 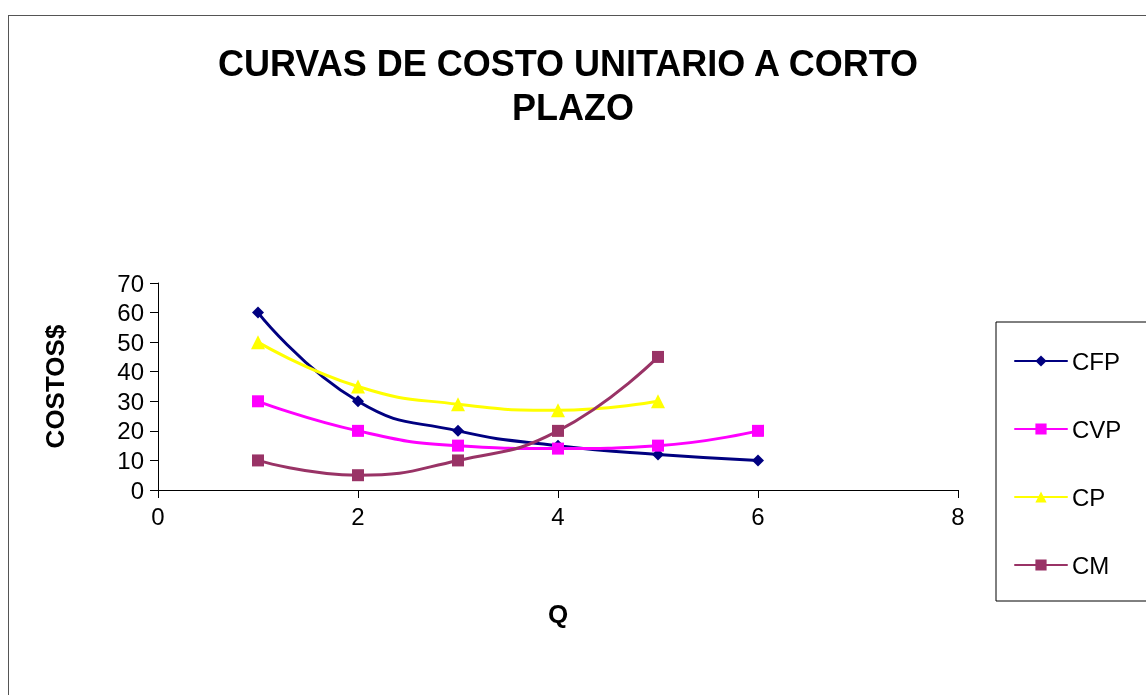 What do you see at coordinates (55, 386) in the screenshot?
I see `y-axis-title: COSTOS$` at bounding box center [55, 386].